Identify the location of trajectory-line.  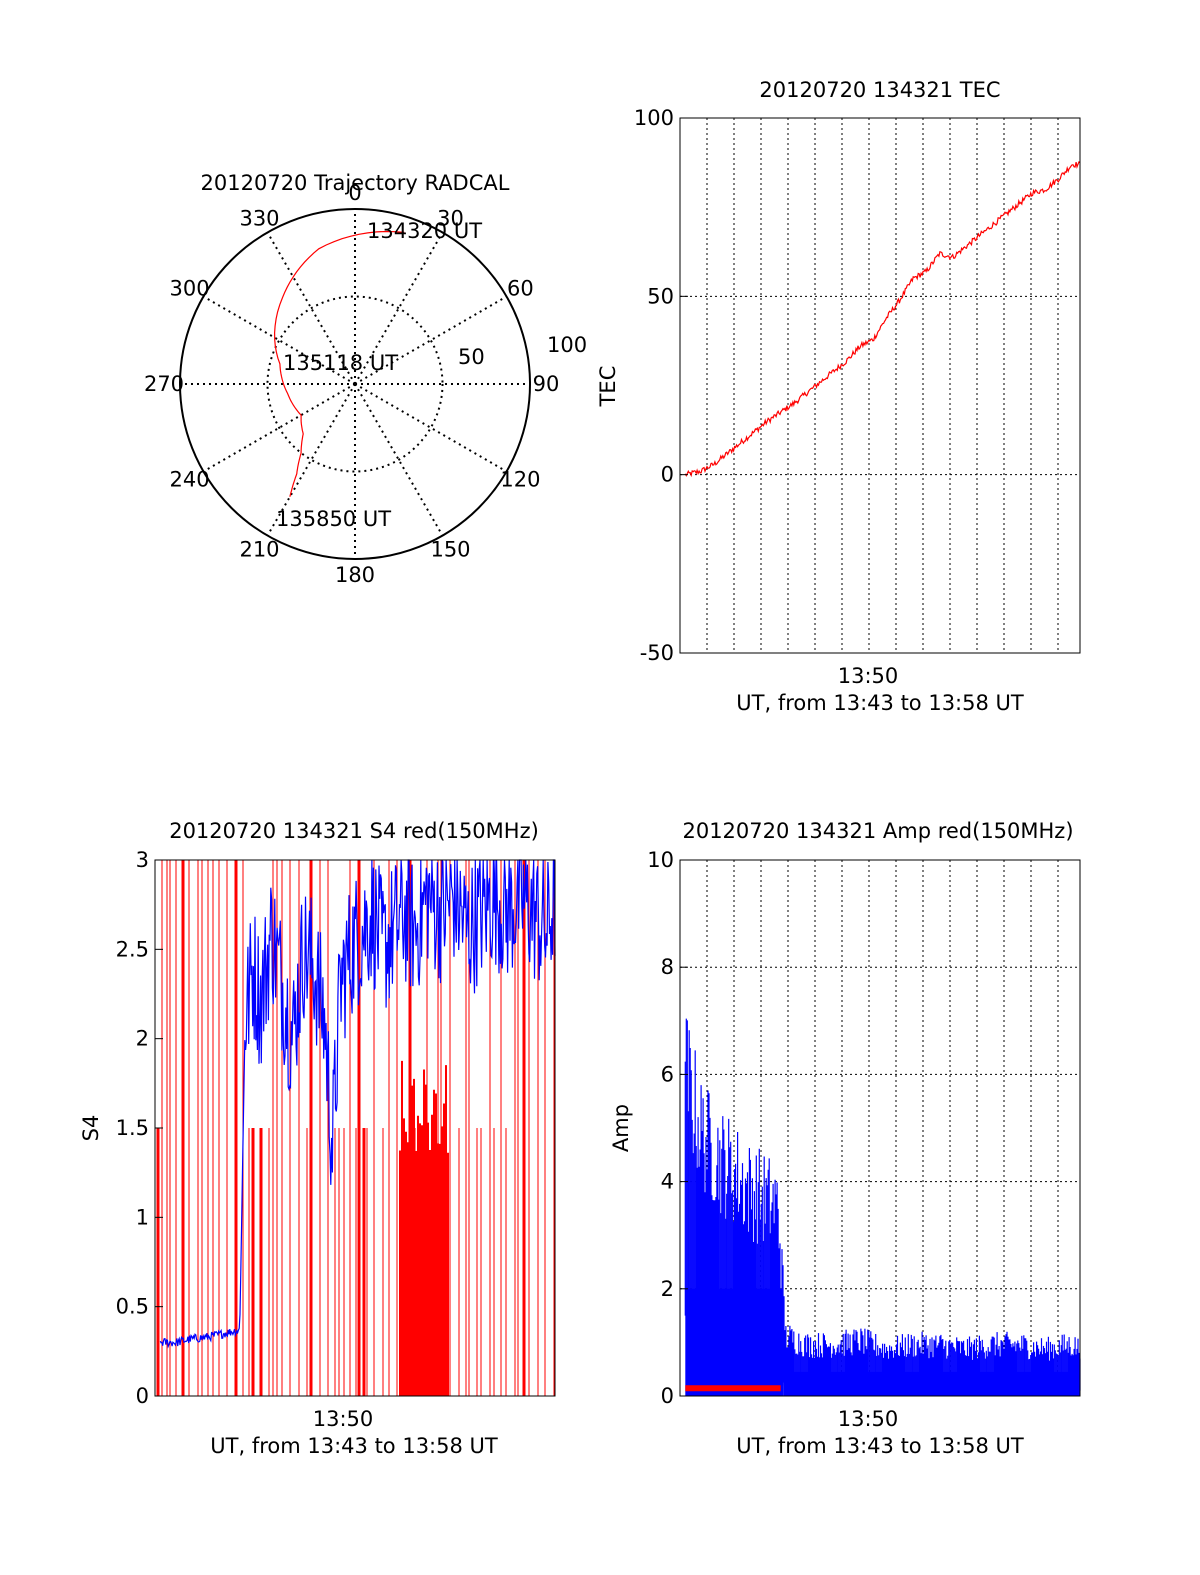
(339, 363).